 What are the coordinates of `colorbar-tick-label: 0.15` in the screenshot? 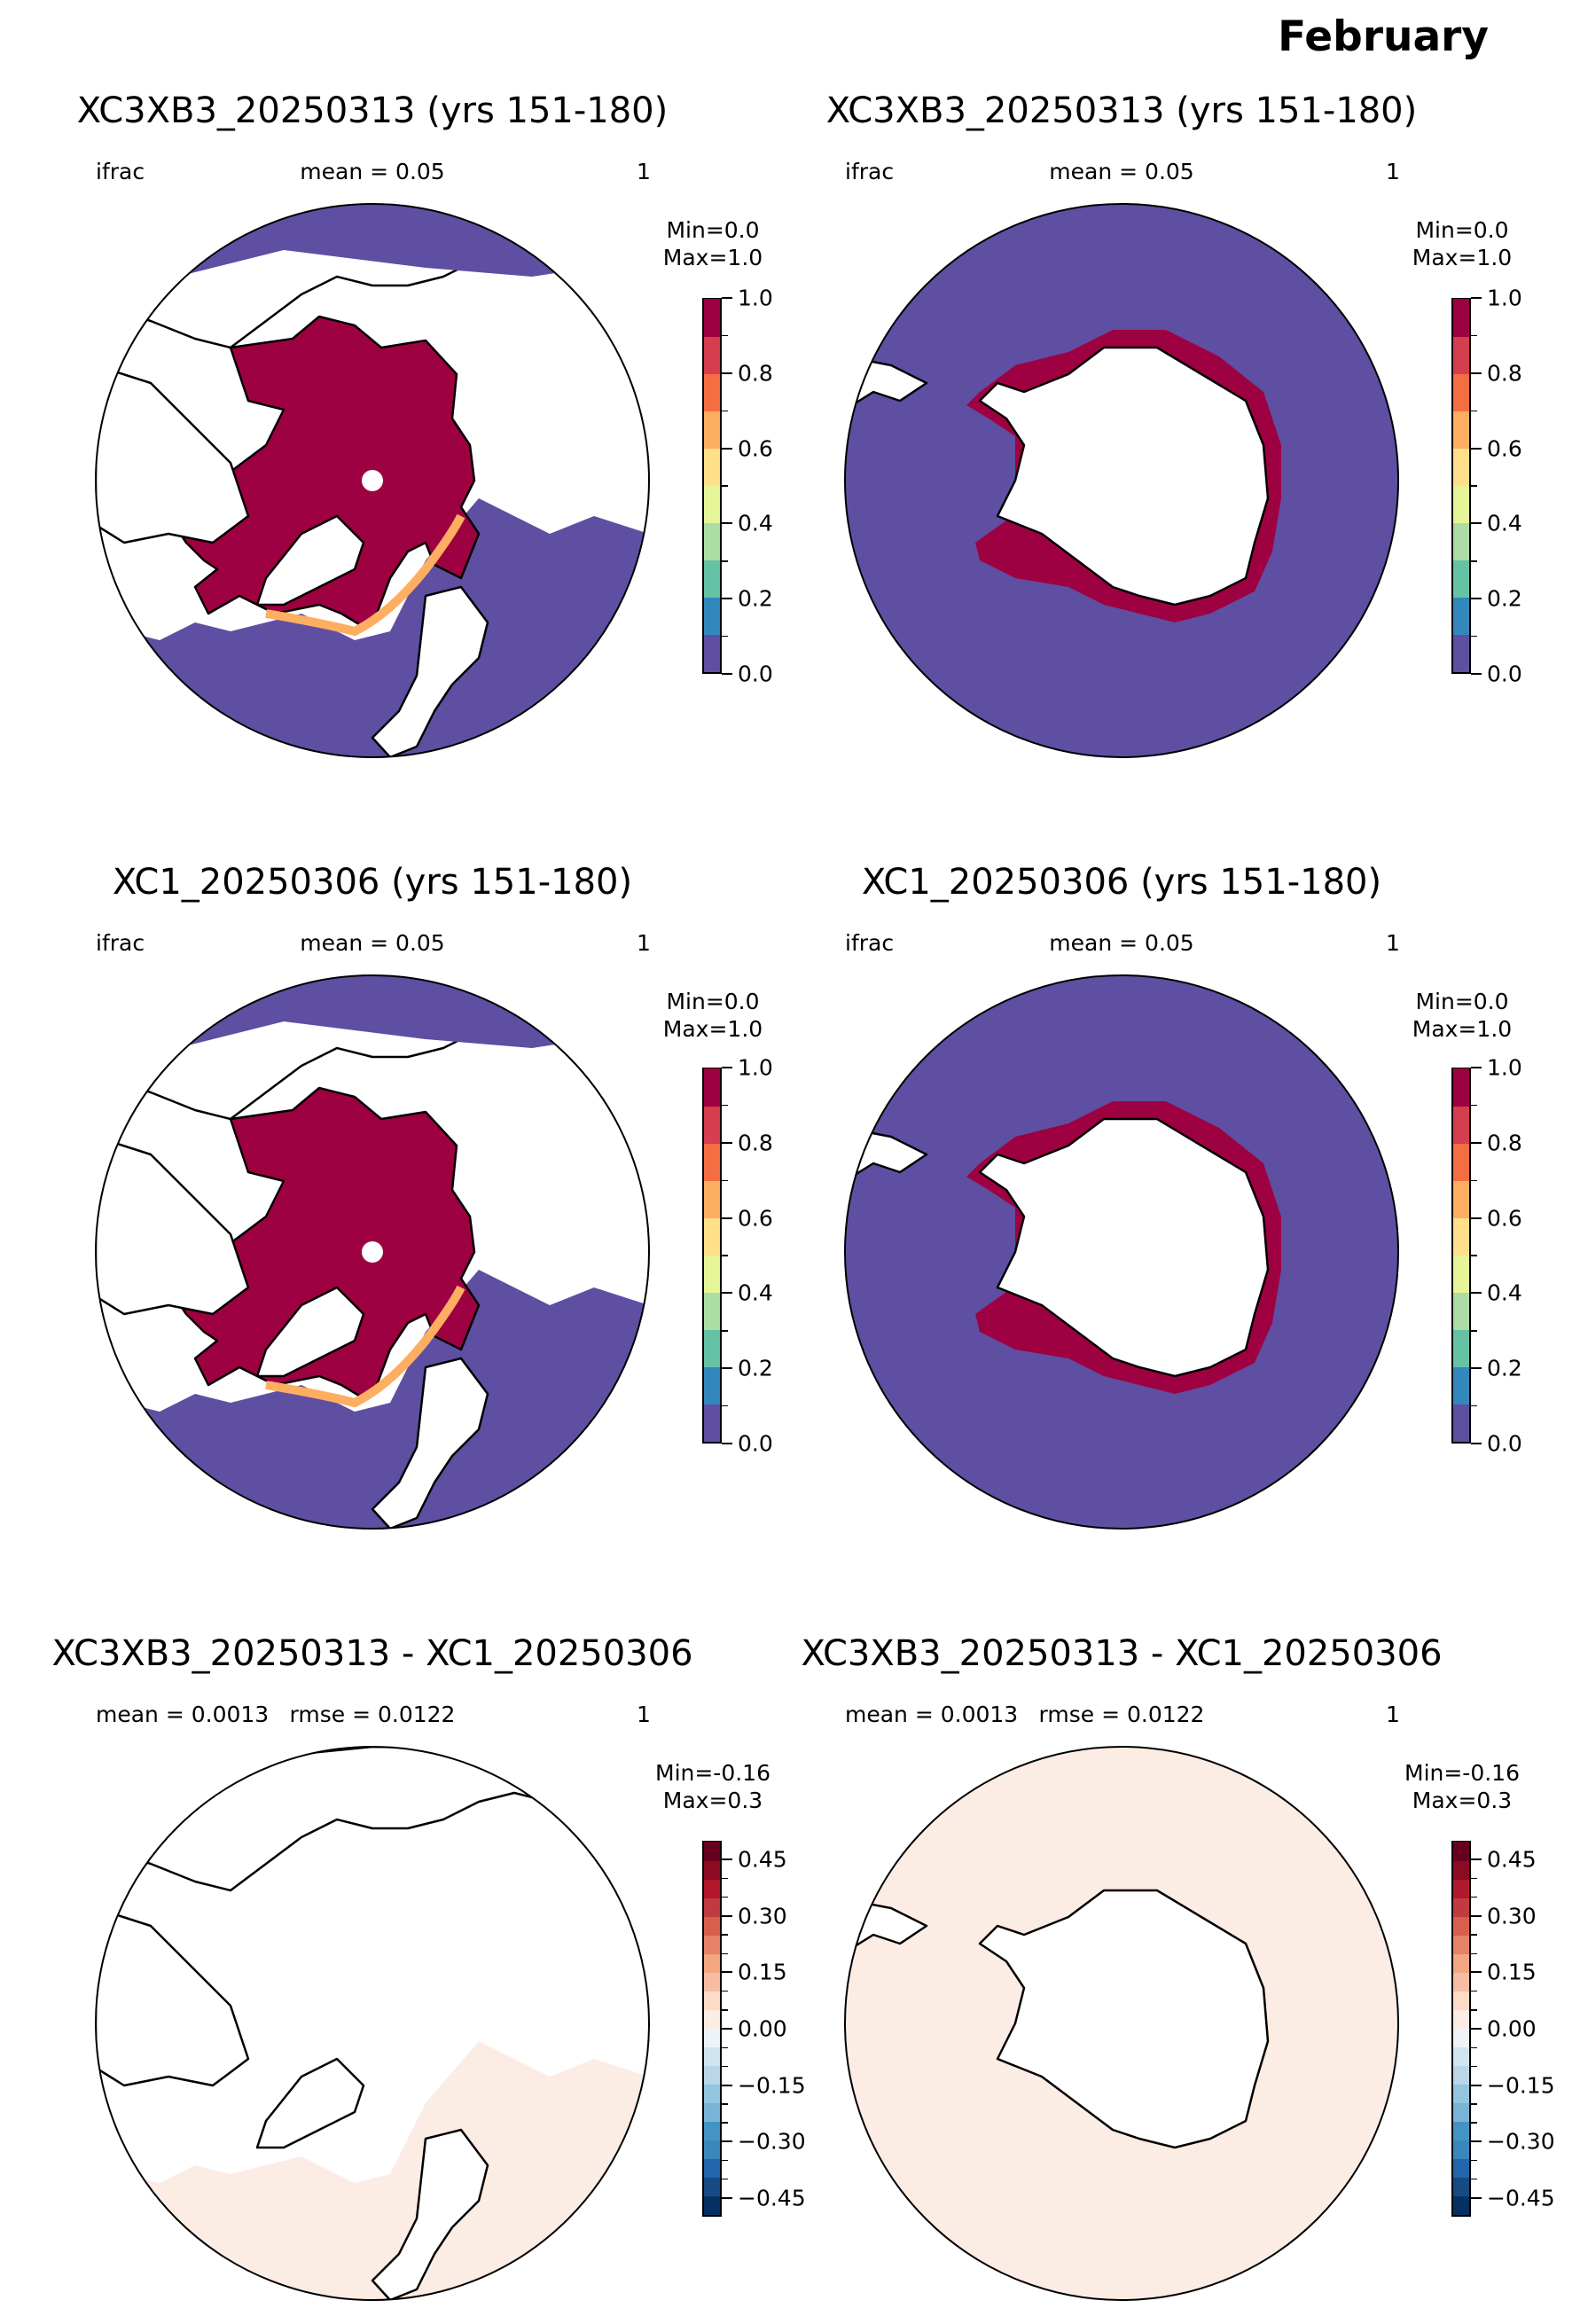 It's located at (1512, 1972).